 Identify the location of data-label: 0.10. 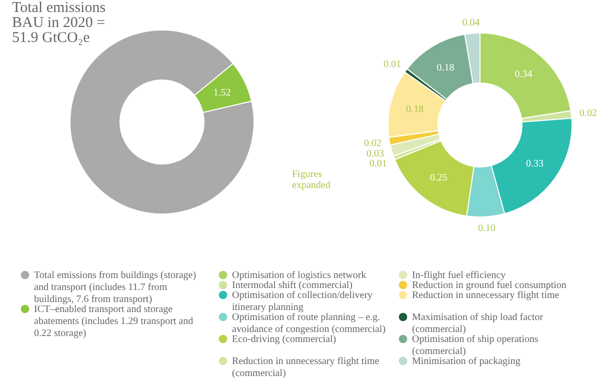
(487, 228).